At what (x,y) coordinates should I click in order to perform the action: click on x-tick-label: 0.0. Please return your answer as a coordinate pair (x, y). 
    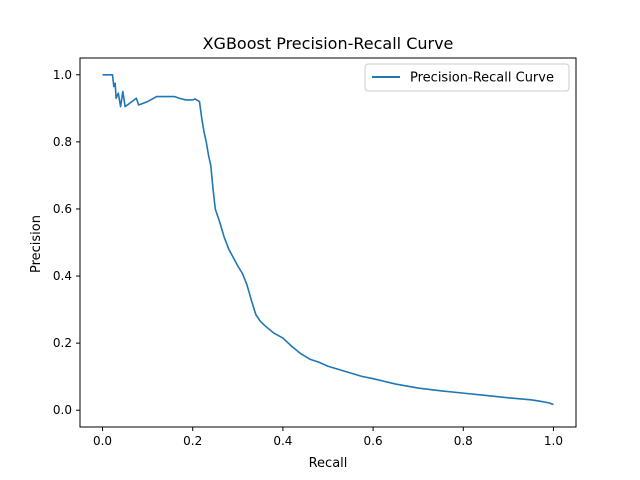
    Looking at the image, I should click on (102, 441).